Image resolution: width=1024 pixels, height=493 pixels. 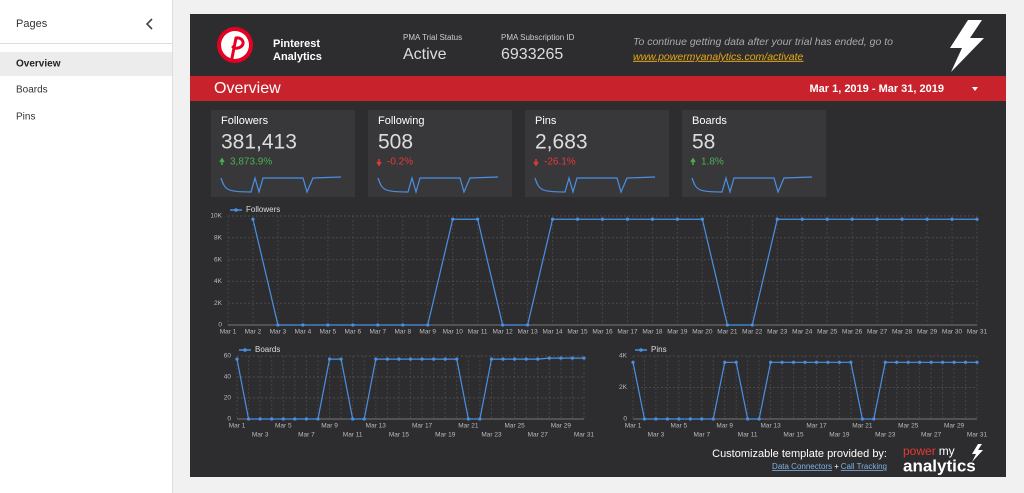 I want to click on y-tick-label: 8K, so click(x=218, y=238).